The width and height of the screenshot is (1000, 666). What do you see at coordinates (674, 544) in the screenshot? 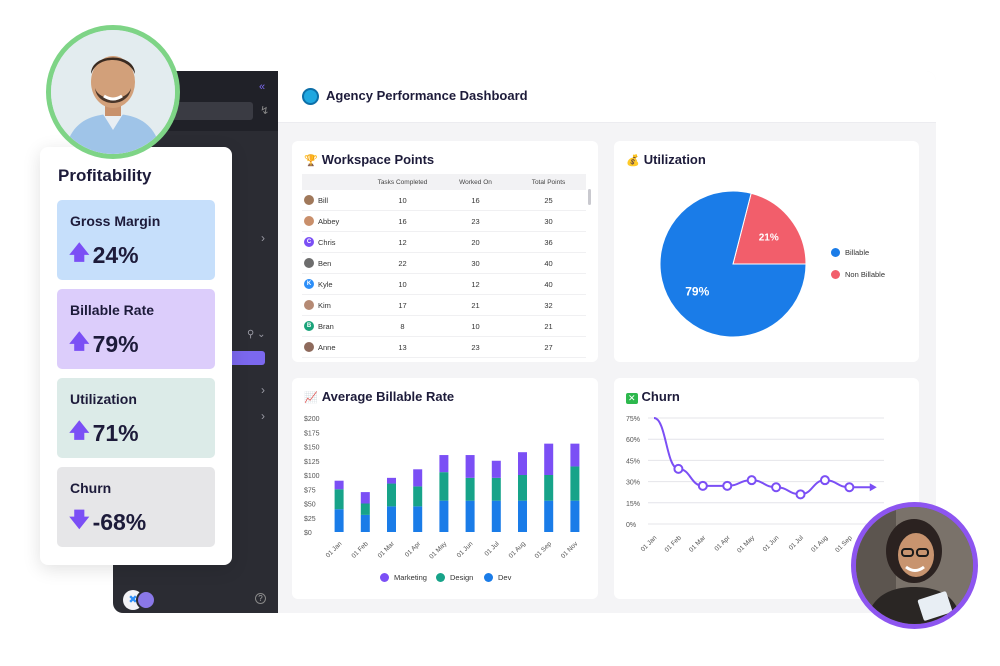
I see `x-tick-label: 01 Feb` at bounding box center [674, 544].